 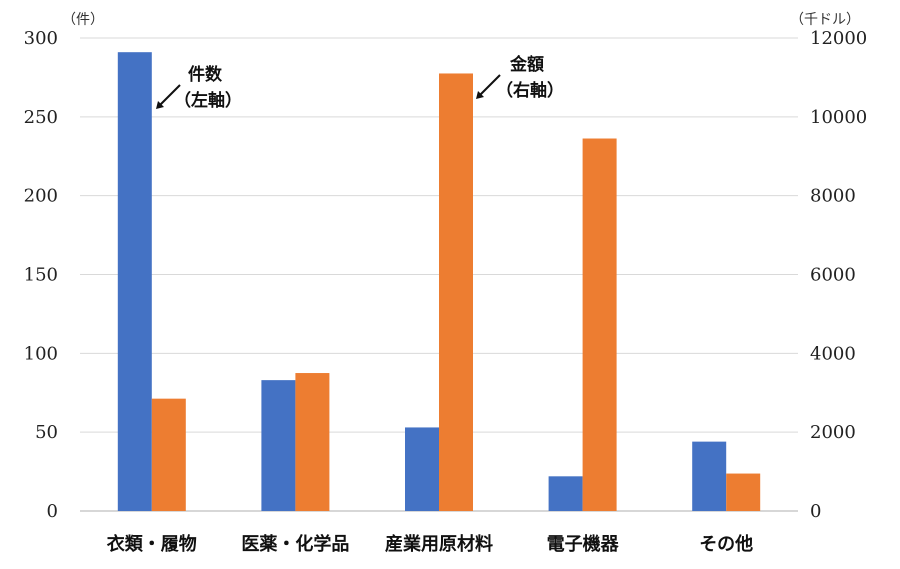 What do you see at coordinates (480, 95) in the screenshot?
I see `annotation-arrowhead-amount` at bounding box center [480, 95].